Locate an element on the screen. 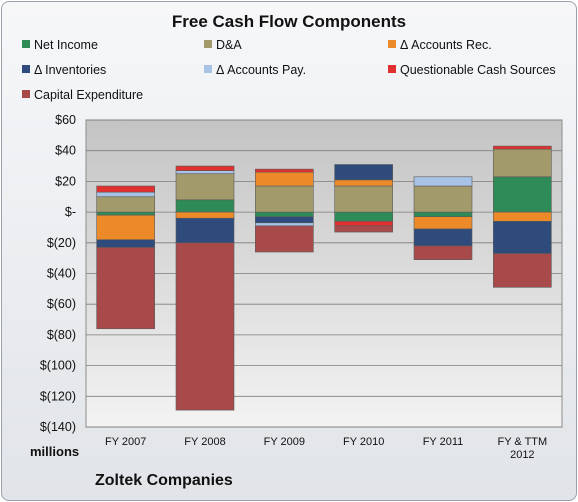 Image resolution: width=578 pixels, height=502 pixels. company-name: Zoltek Companies is located at coordinates (164, 480).